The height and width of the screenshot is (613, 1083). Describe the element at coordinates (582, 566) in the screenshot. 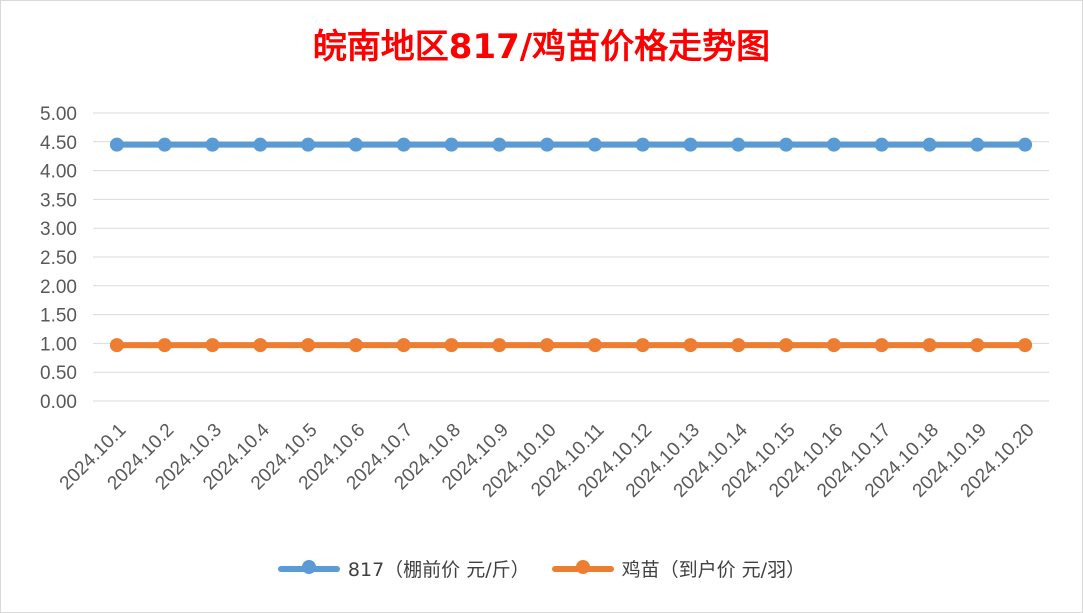

I see `legend-marker-chick` at that location.